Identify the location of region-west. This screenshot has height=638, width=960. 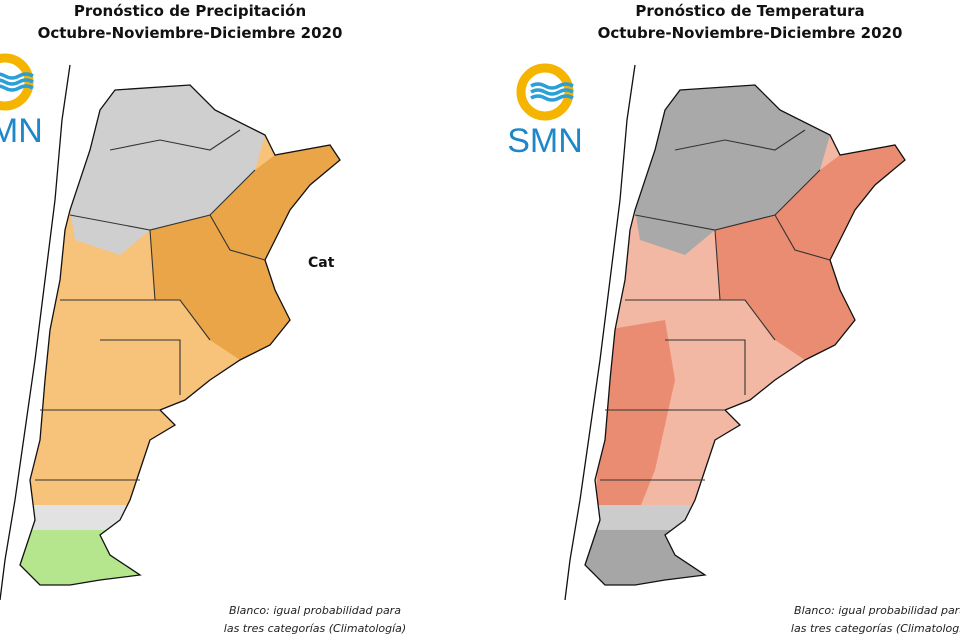
(635, 420).